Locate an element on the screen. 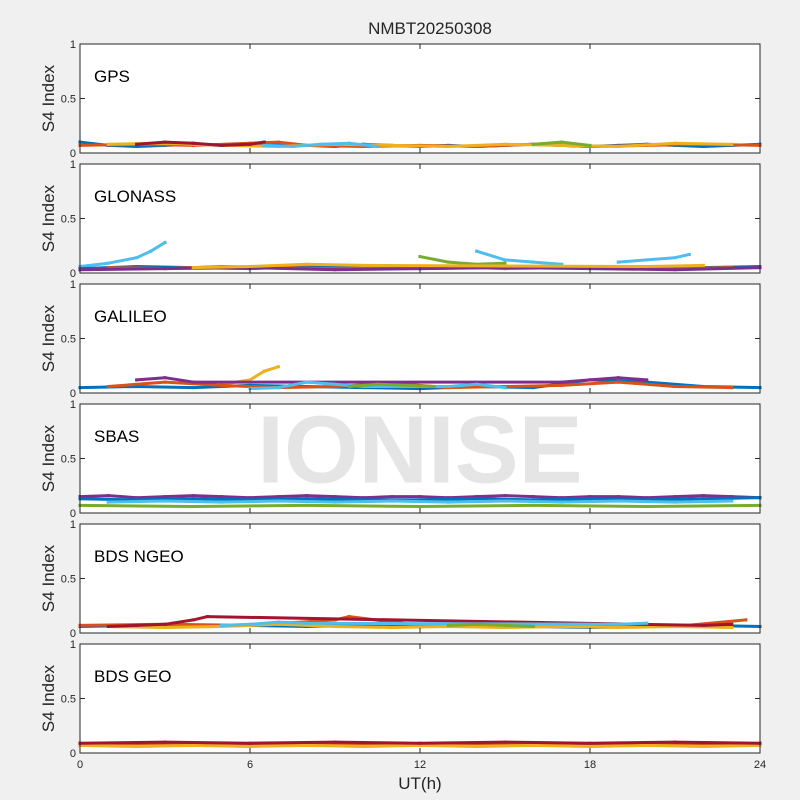 Image resolution: width=800 pixels, height=800 pixels. panel-label: SBAS is located at coordinates (116, 436).